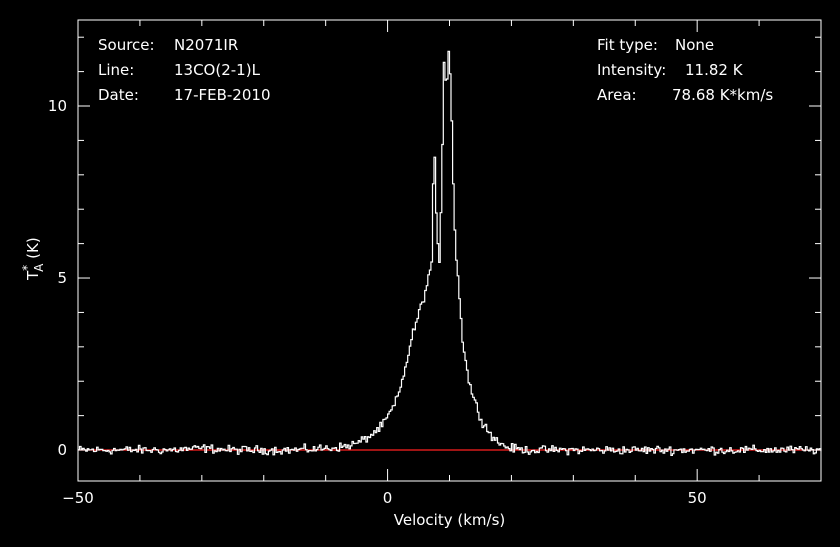 Image resolution: width=840 pixels, height=547 pixels. Describe the element at coordinates (33, 275) in the screenshot. I see `y-axis-label-base: T` at that location.